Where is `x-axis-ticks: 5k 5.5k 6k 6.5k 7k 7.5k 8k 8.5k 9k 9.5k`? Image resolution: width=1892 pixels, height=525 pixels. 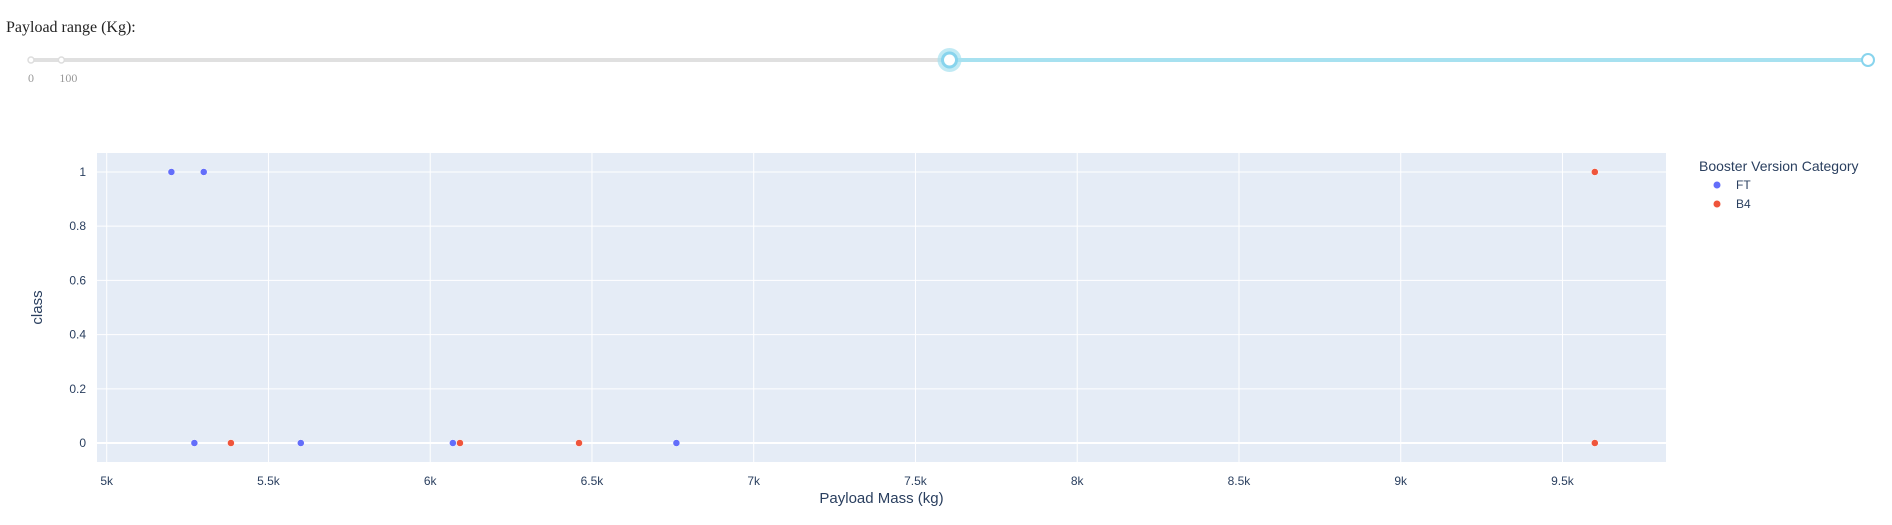 x-axis-ticks: 5k 5.5k 6k 6.5k 7k 7.5k 8k 8.5k 9k 9.5k is located at coordinates (837, 481).